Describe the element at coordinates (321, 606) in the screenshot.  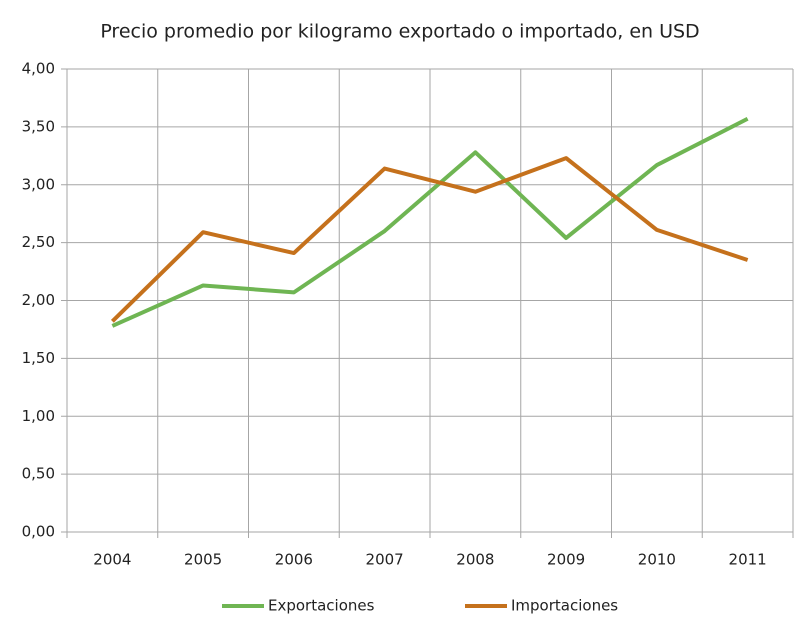
I see `legend-label: Exportaciones` at that location.